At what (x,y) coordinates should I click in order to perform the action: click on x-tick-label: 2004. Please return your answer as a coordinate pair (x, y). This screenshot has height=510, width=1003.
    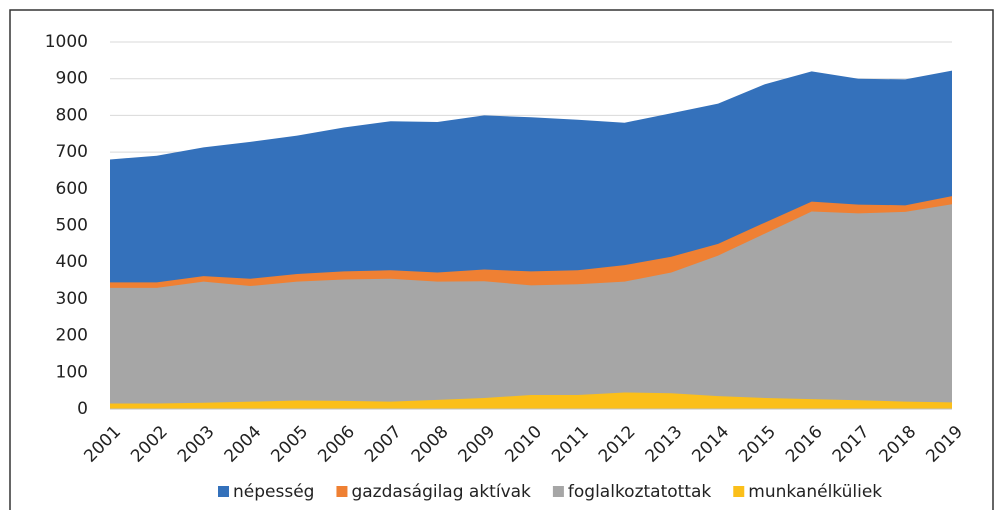
    Looking at the image, I should click on (243, 444).